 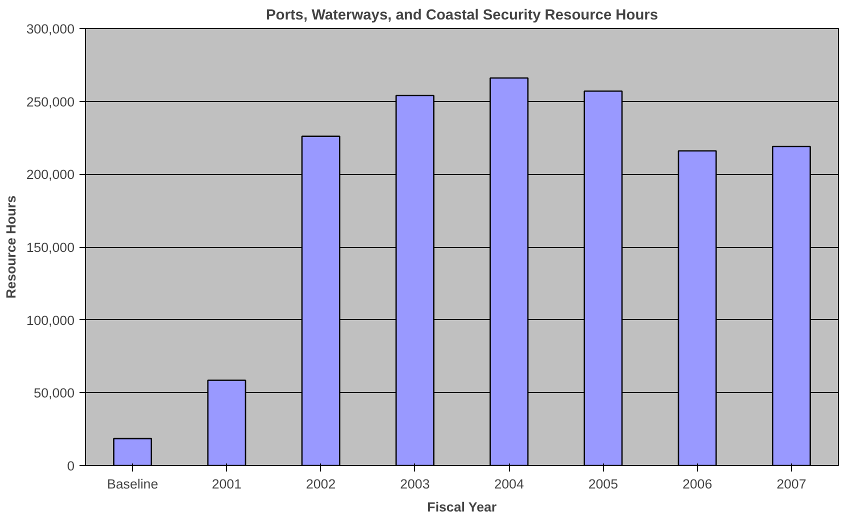 I want to click on y-tick-label: 100,000, so click(x=50, y=320).